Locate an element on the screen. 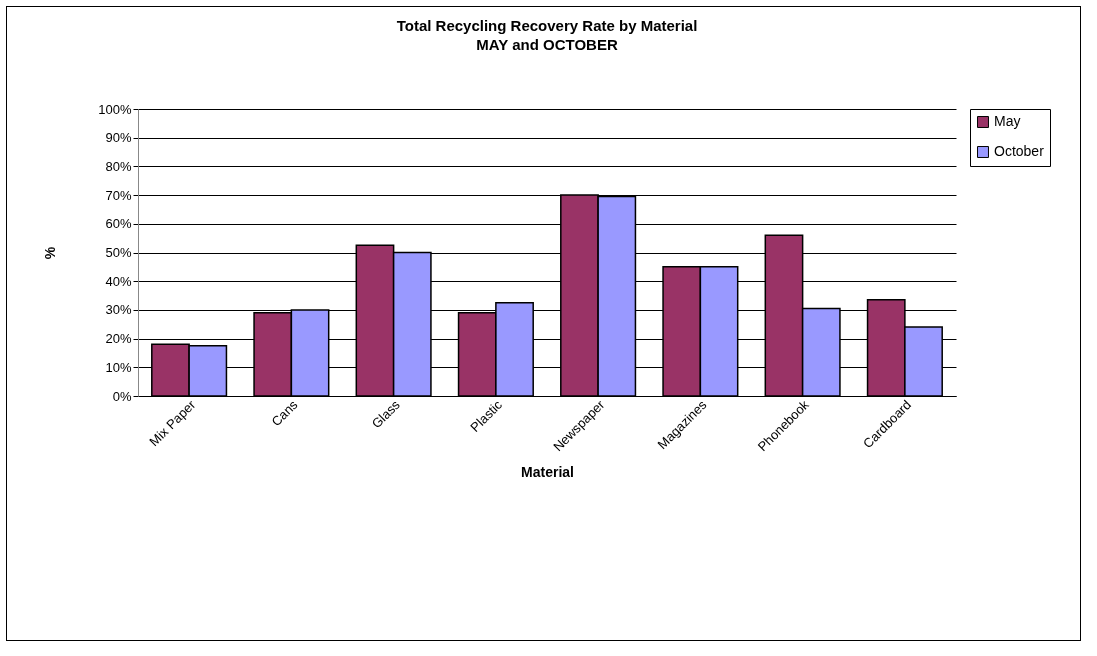 Image resolution: width=1097 pixels, height=656 pixels. y-tick-label: 40% is located at coordinates (118, 281).